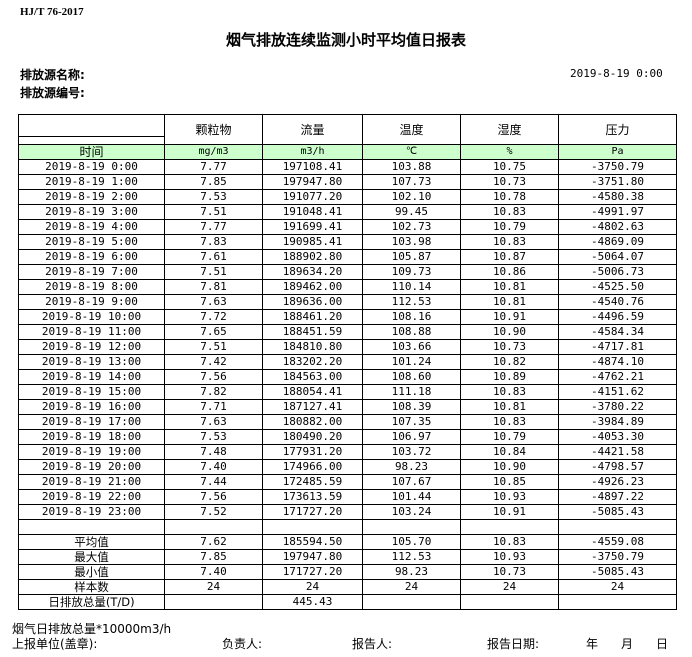  I want to click on data-cell: 101.24, so click(411, 362).